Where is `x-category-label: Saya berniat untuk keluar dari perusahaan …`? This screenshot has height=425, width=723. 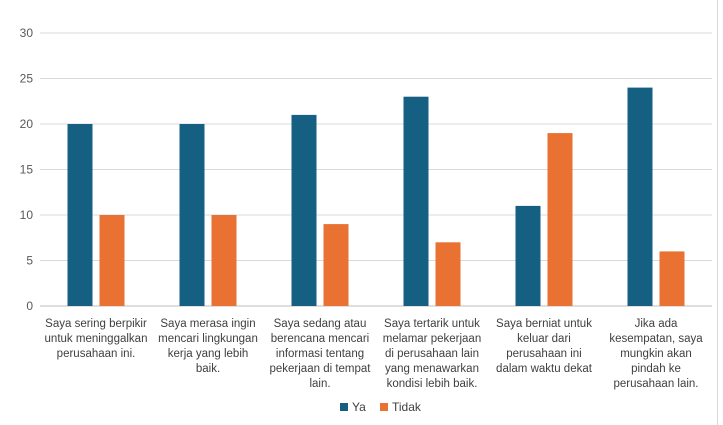
x-category-label: Saya berniat untuk keluar dari perusahaan … is located at coordinates (544, 346).